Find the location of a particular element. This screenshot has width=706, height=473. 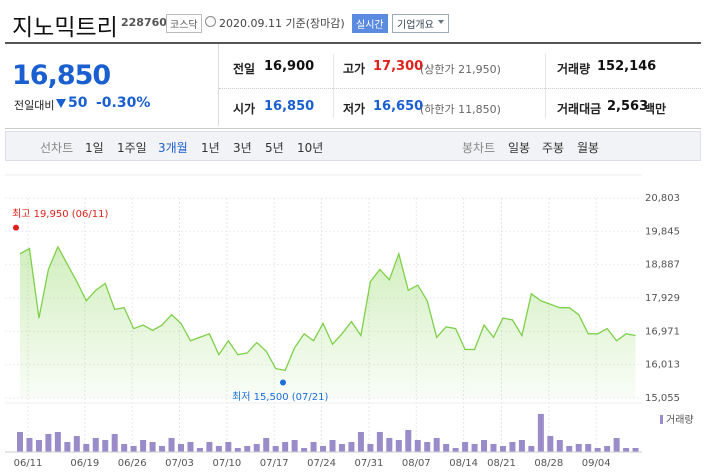

stat-label: 전일 is located at coordinates (244, 69).